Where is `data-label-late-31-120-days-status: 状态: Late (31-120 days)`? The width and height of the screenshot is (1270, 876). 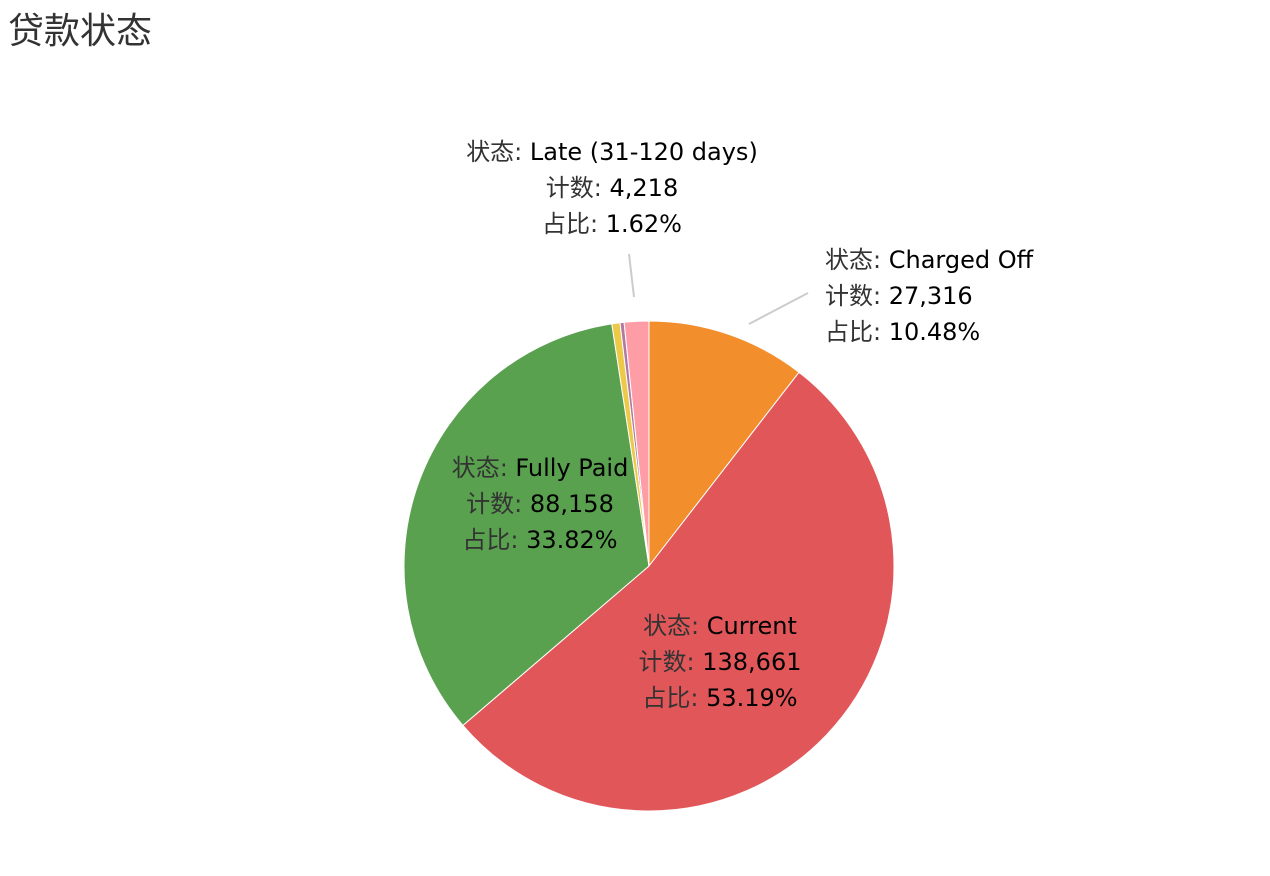 data-label-late-31-120-days-status: 状态: Late (31-120 days) is located at coordinates (612, 152).